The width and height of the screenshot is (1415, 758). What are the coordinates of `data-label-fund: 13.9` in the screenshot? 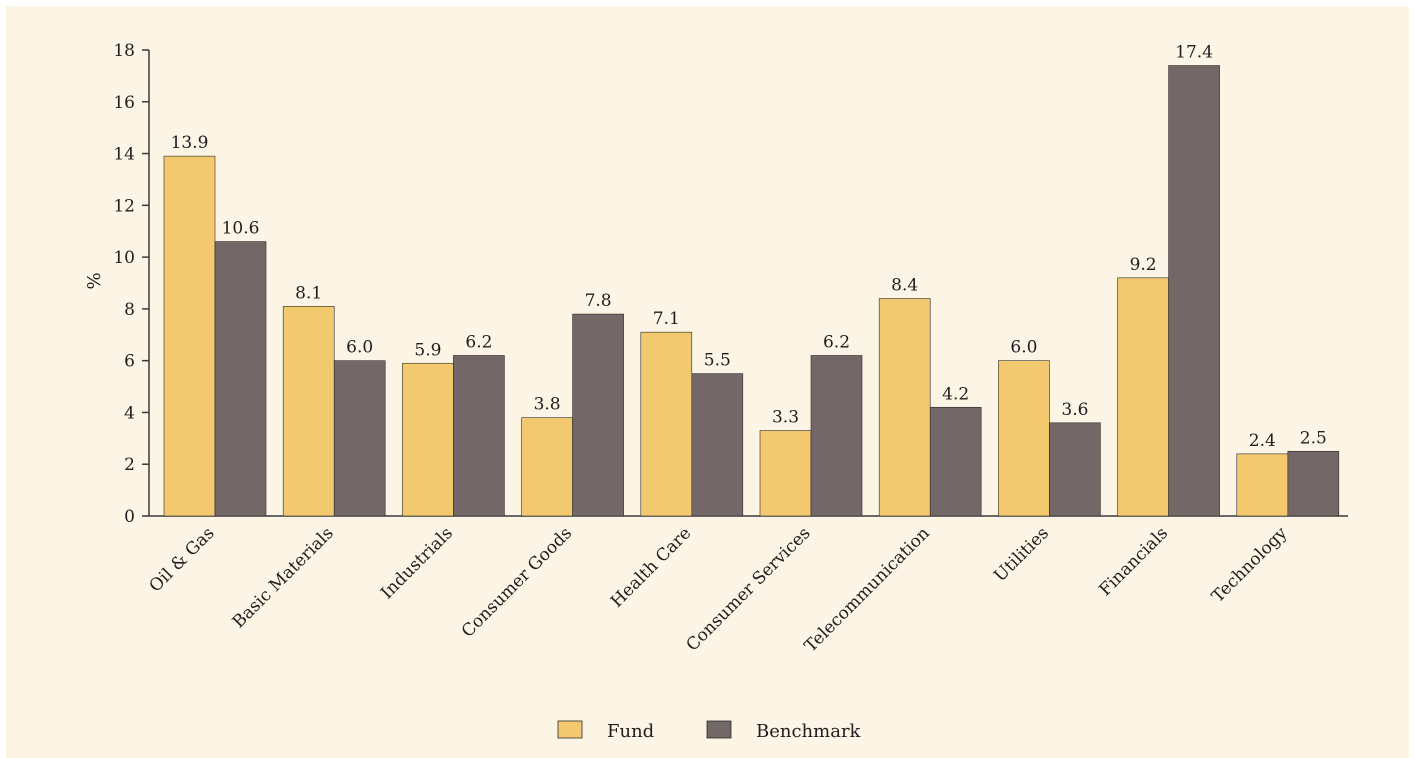 It's located at (190, 143).